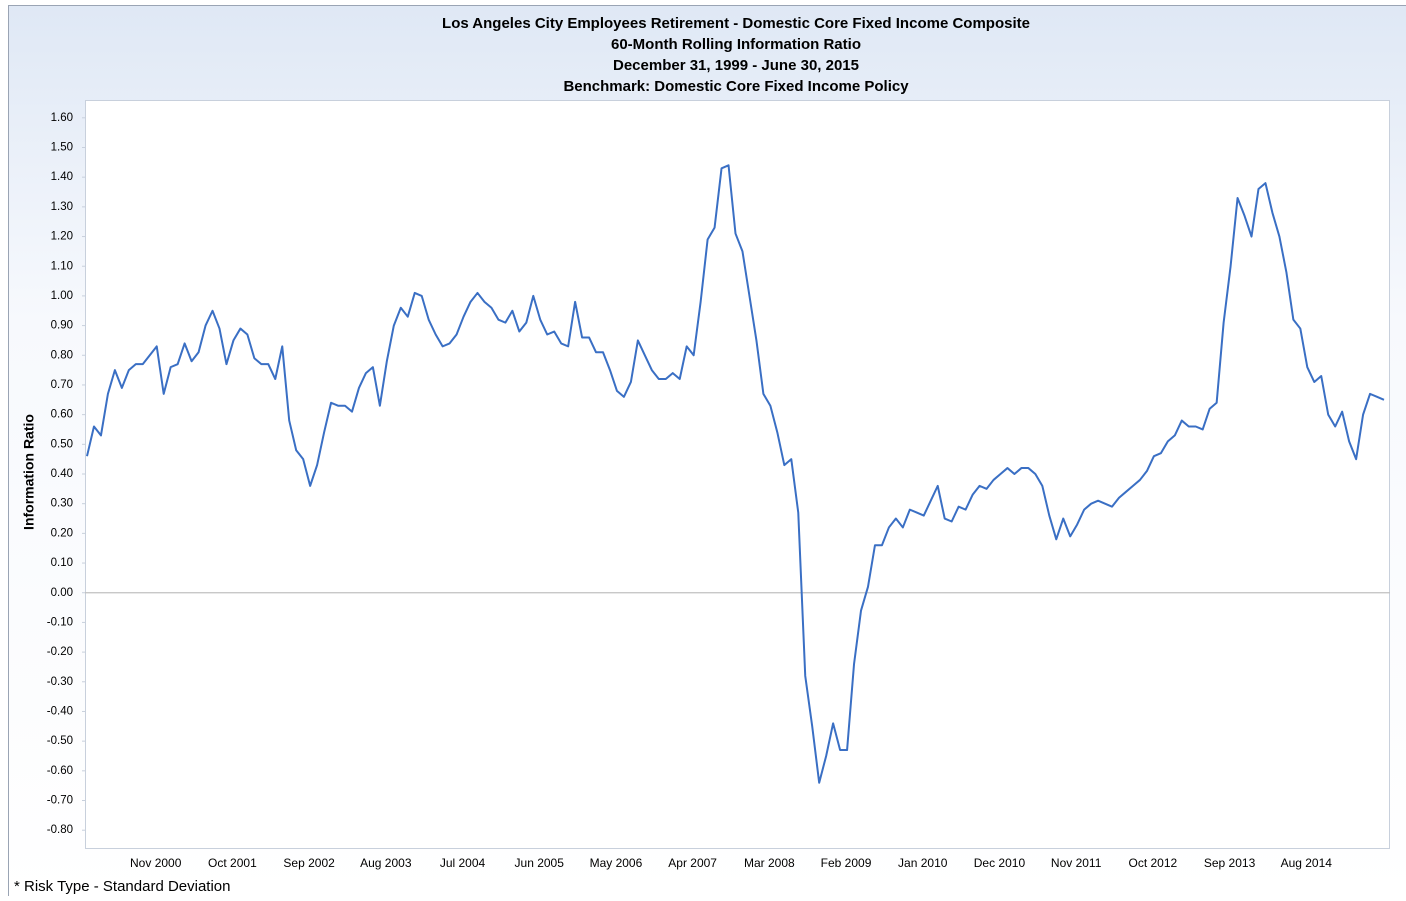 Image resolution: width=1406 pixels, height=901 pixels. What do you see at coordinates (62, 237) in the screenshot?
I see `y-tick-label: 1.20` at bounding box center [62, 237].